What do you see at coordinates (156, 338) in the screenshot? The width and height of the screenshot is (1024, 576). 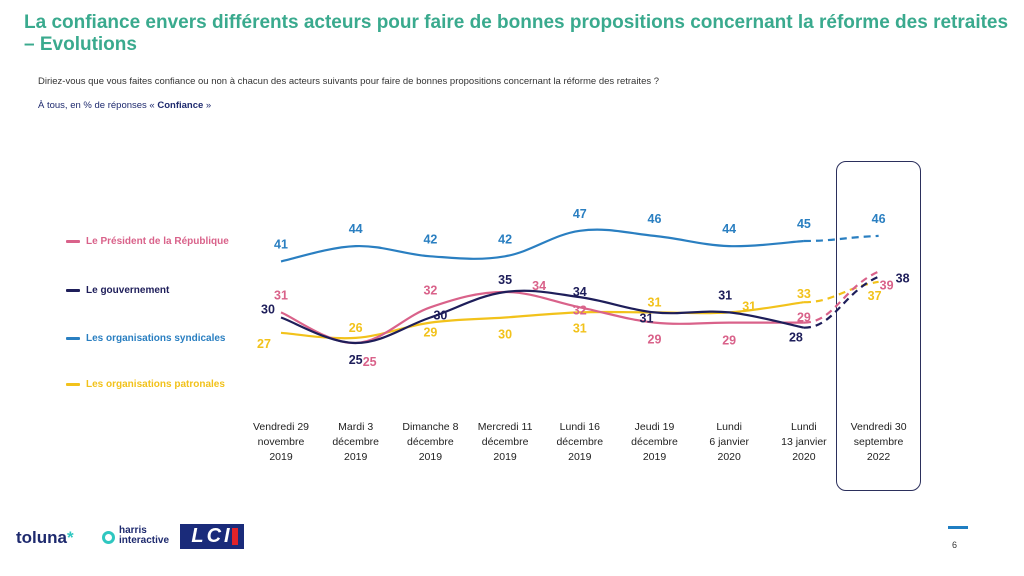 I see `legend-label: Les organisations syndicales` at bounding box center [156, 338].